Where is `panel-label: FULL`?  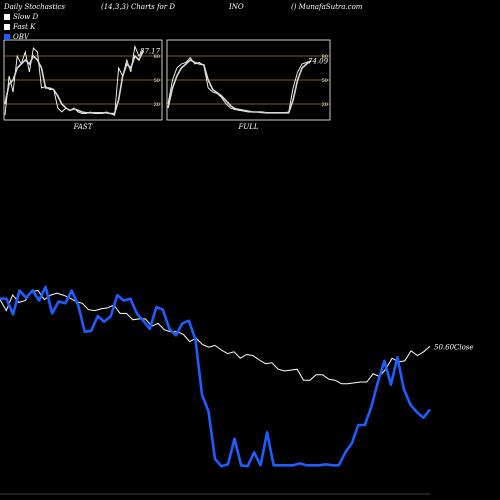
panel-label: FULL is located at coordinates (247, 127).